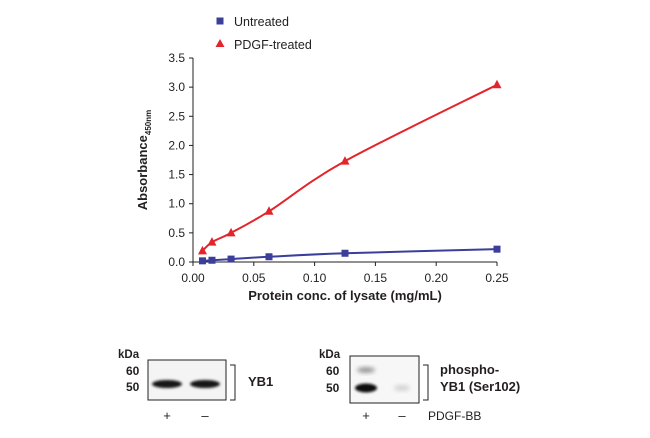 The width and height of the screenshot is (650, 438). What do you see at coordinates (330, 355) in the screenshot?
I see `blot-2-kda-label: kDa` at bounding box center [330, 355].